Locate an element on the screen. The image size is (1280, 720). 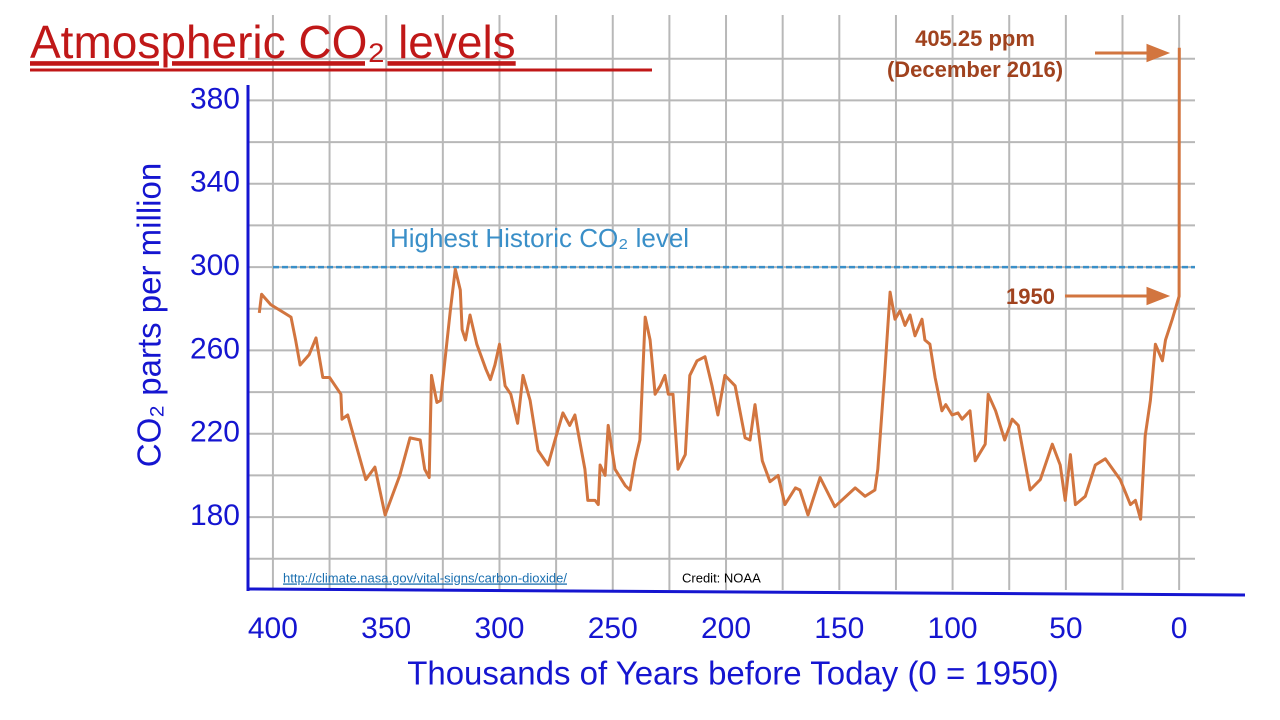
y-tick-label: 180 is located at coordinates (215, 515).